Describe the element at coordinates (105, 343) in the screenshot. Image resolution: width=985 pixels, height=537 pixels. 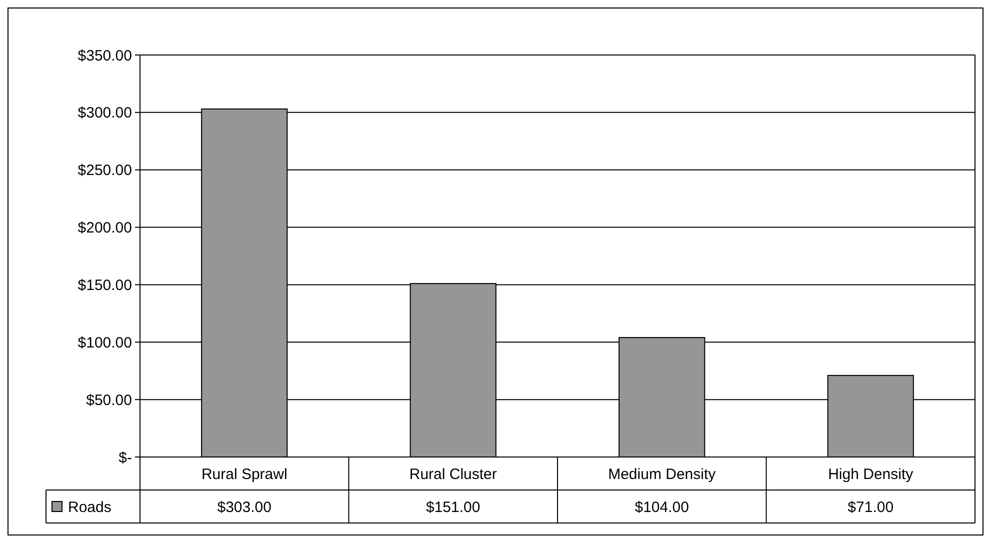
I see `y-tick-label: $100.00` at that location.